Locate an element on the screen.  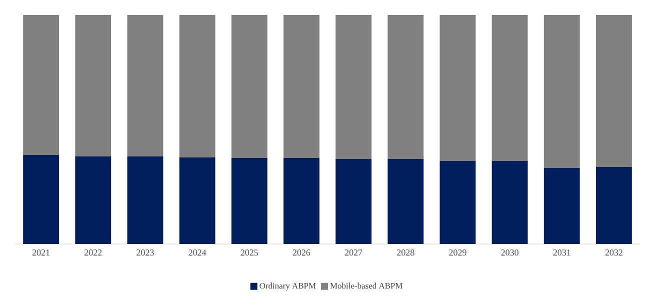
x-tick-label: 2022 is located at coordinates (93, 253).